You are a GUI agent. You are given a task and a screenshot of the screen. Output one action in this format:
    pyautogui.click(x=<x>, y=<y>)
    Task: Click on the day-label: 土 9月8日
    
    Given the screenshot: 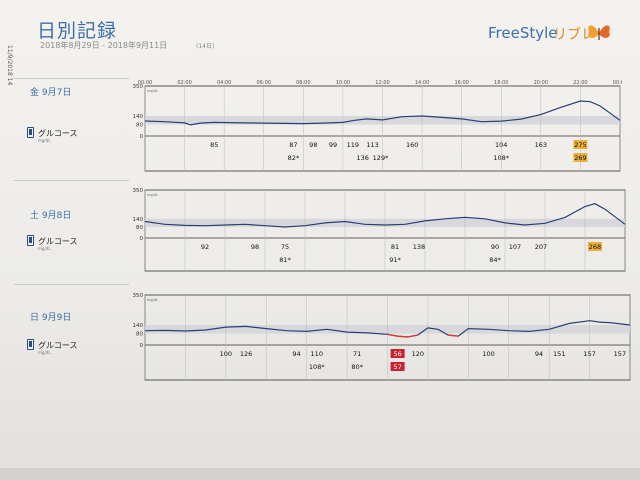 What is the action you would take?
    pyautogui.click(x=51, y=216)
    